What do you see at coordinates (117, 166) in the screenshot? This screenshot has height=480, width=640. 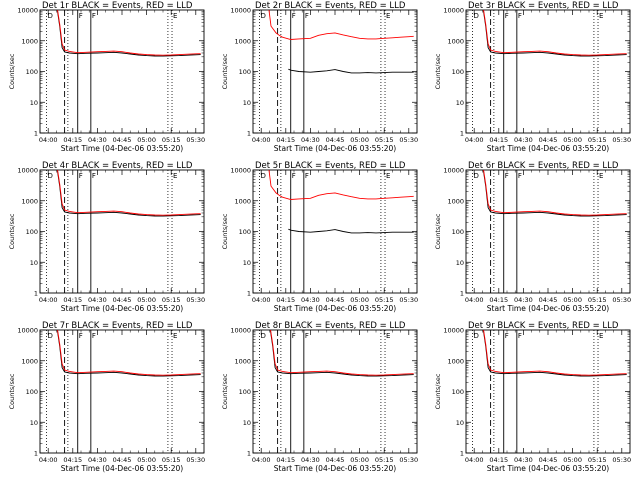 I see `panel-title: Det 4r BLACK = Events, RED = LLD` at bounding box center [117, 166].